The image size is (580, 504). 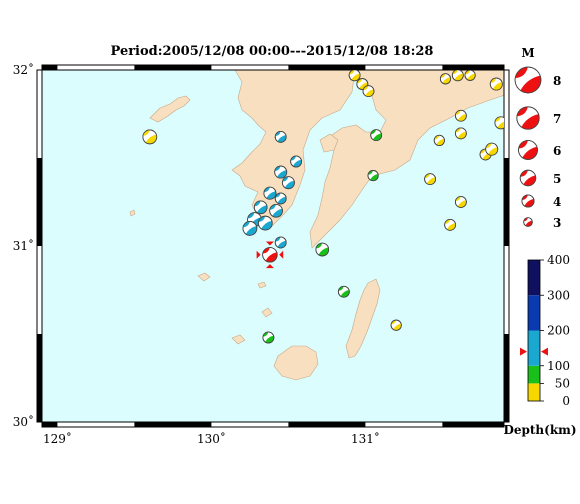 What do you see at coordinates (558, 295) in the screenshot?
I see `depth-tick-label: 300` at bounding box center [558, 295].